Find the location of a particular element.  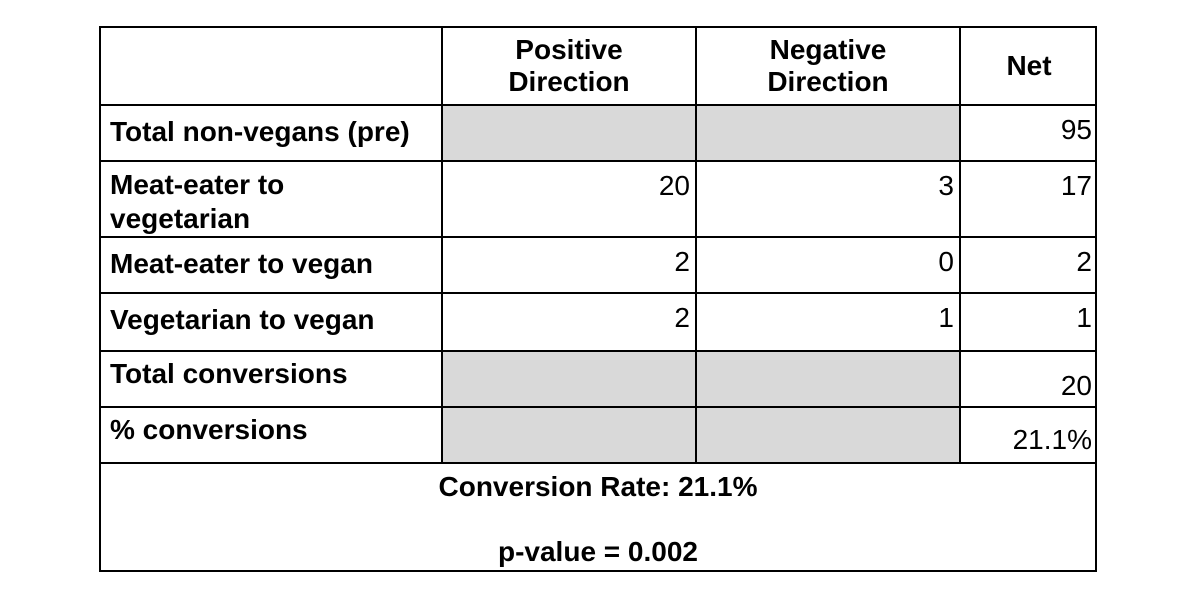

row-total-conversions-negative is located at coordinates (829, 380).